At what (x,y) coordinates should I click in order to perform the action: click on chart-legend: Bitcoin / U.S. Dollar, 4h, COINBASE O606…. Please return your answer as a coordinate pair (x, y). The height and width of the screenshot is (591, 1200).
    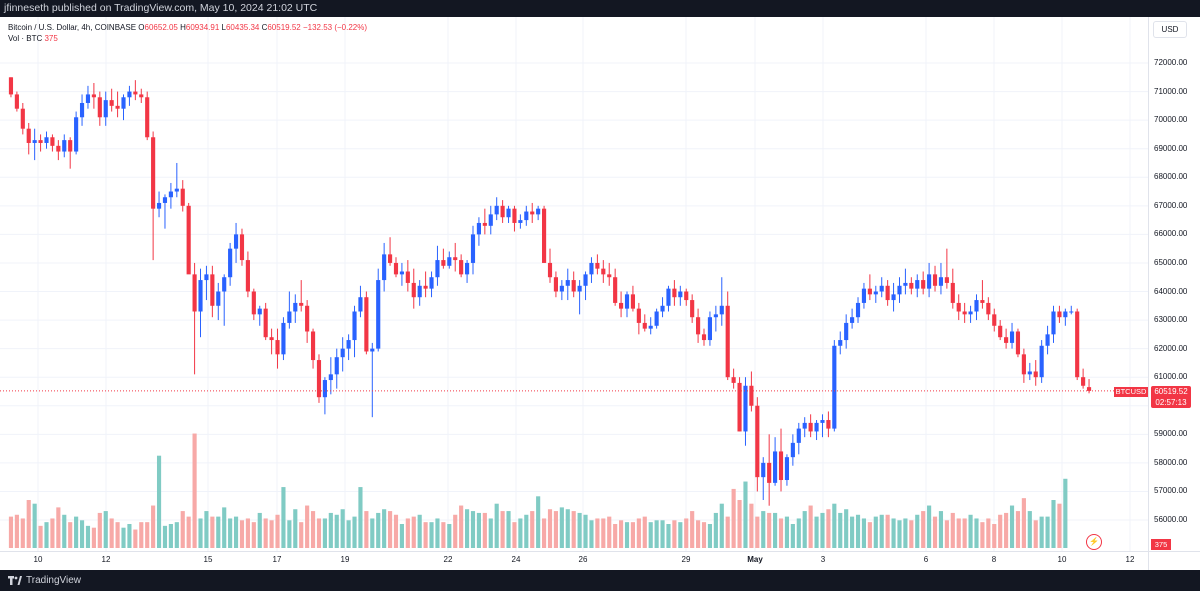
    Looking at the image, I should click on (187, 33).